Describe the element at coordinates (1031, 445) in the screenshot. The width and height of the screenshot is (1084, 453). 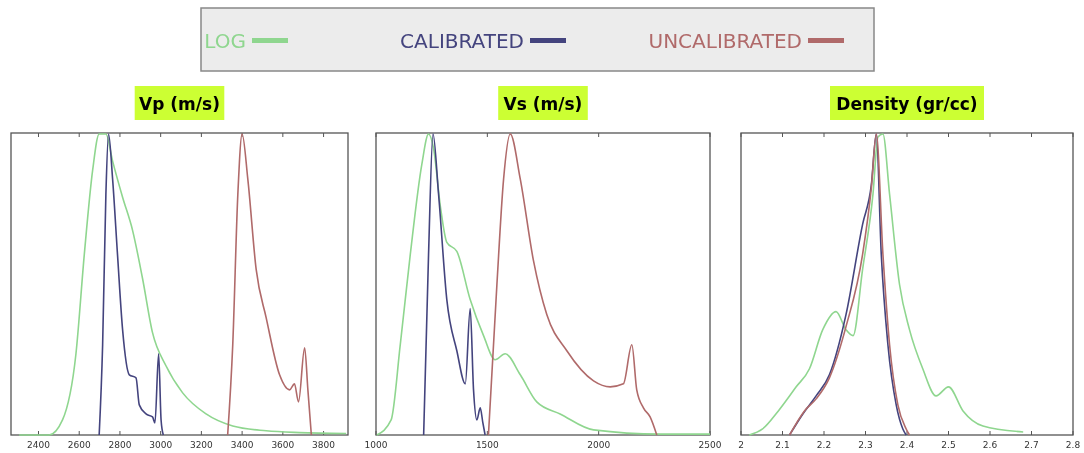
I see `x-tick-label: 2.7` at that location.